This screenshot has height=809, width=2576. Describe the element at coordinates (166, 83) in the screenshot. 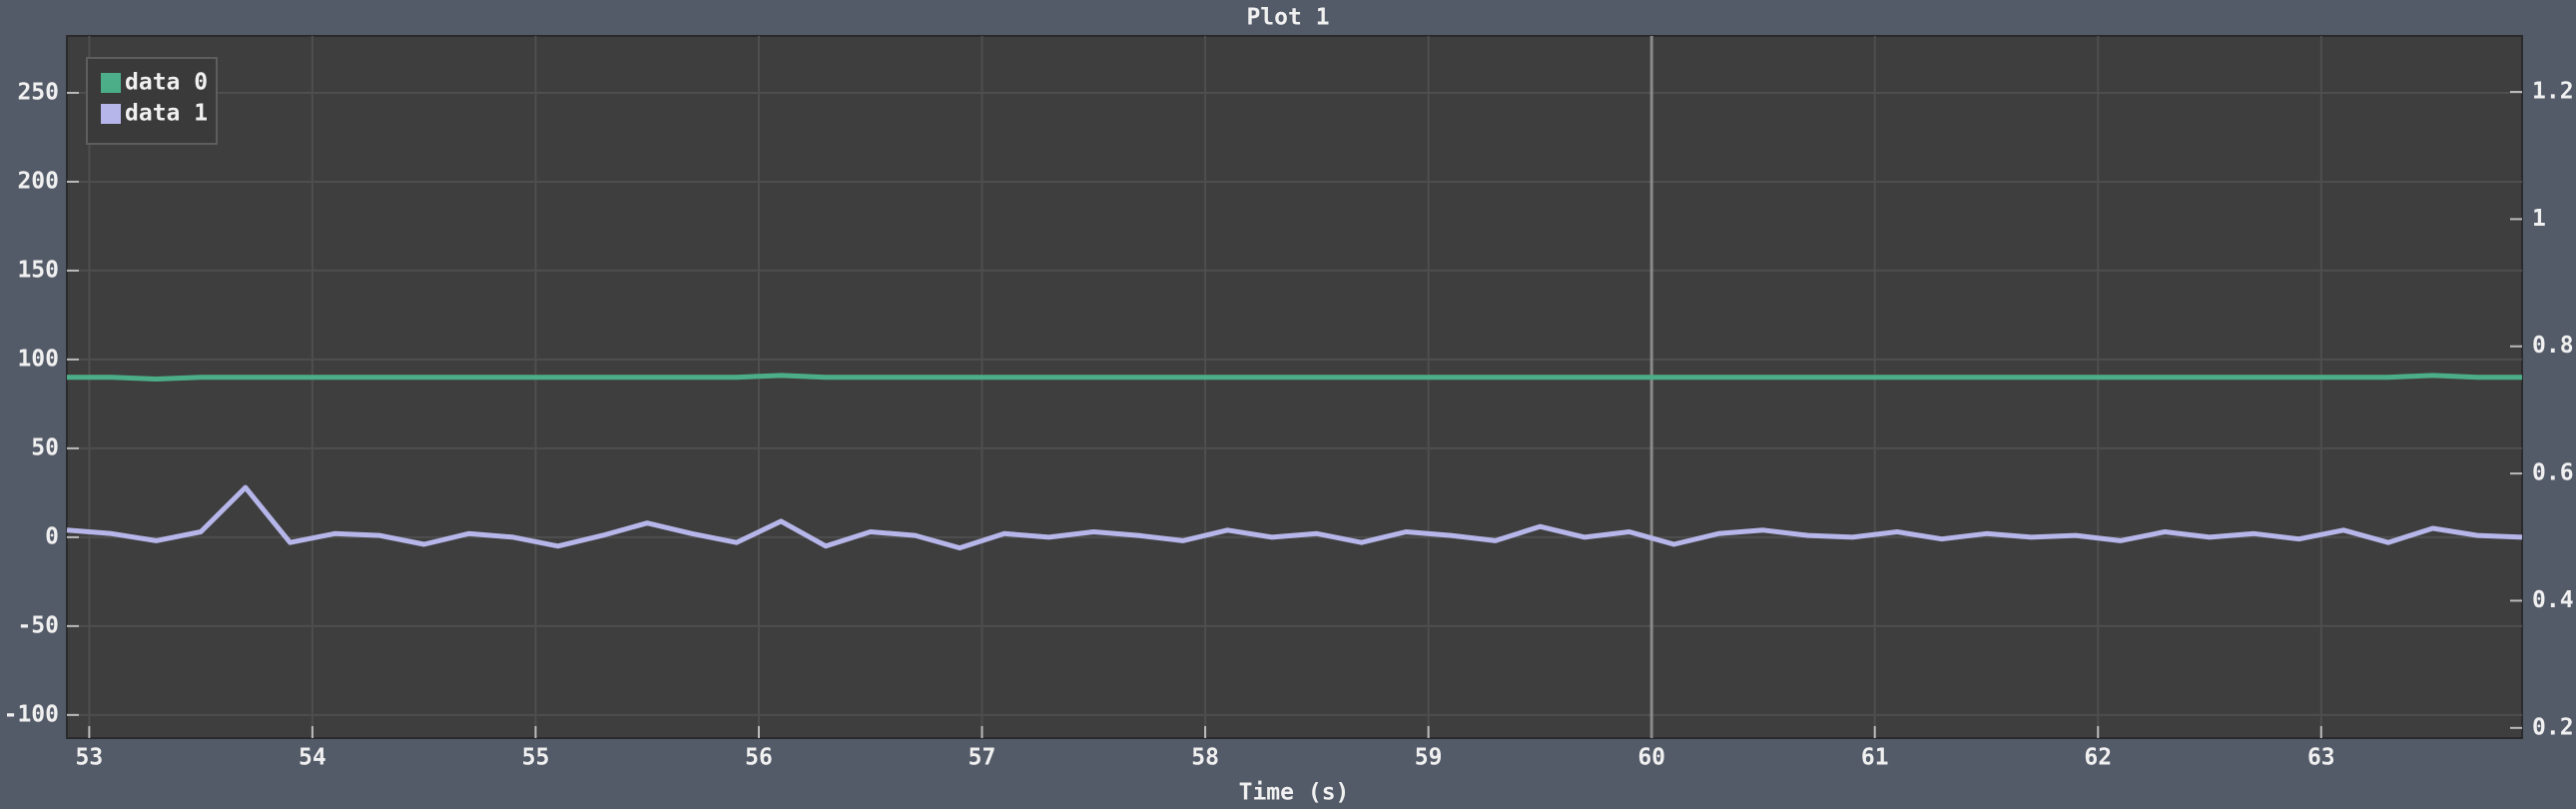

I see `legend-label: data 0` at that location.